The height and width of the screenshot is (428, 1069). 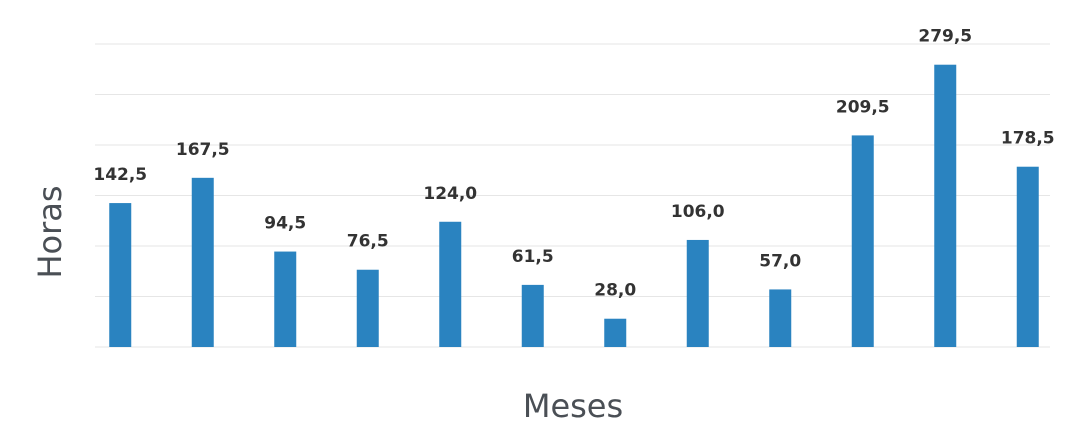 What do you see at coordinates (780, 261) in the screenshot?
I see `value-label: 57,0` at bounding box center [780, 261].